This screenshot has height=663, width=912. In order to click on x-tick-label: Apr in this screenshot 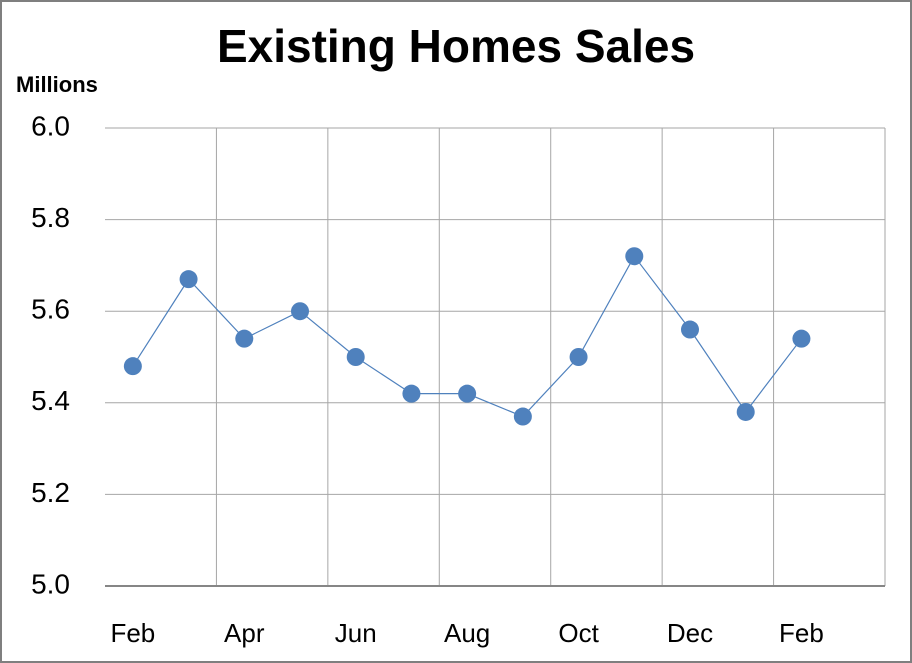, I will do `click(244, 633)`.